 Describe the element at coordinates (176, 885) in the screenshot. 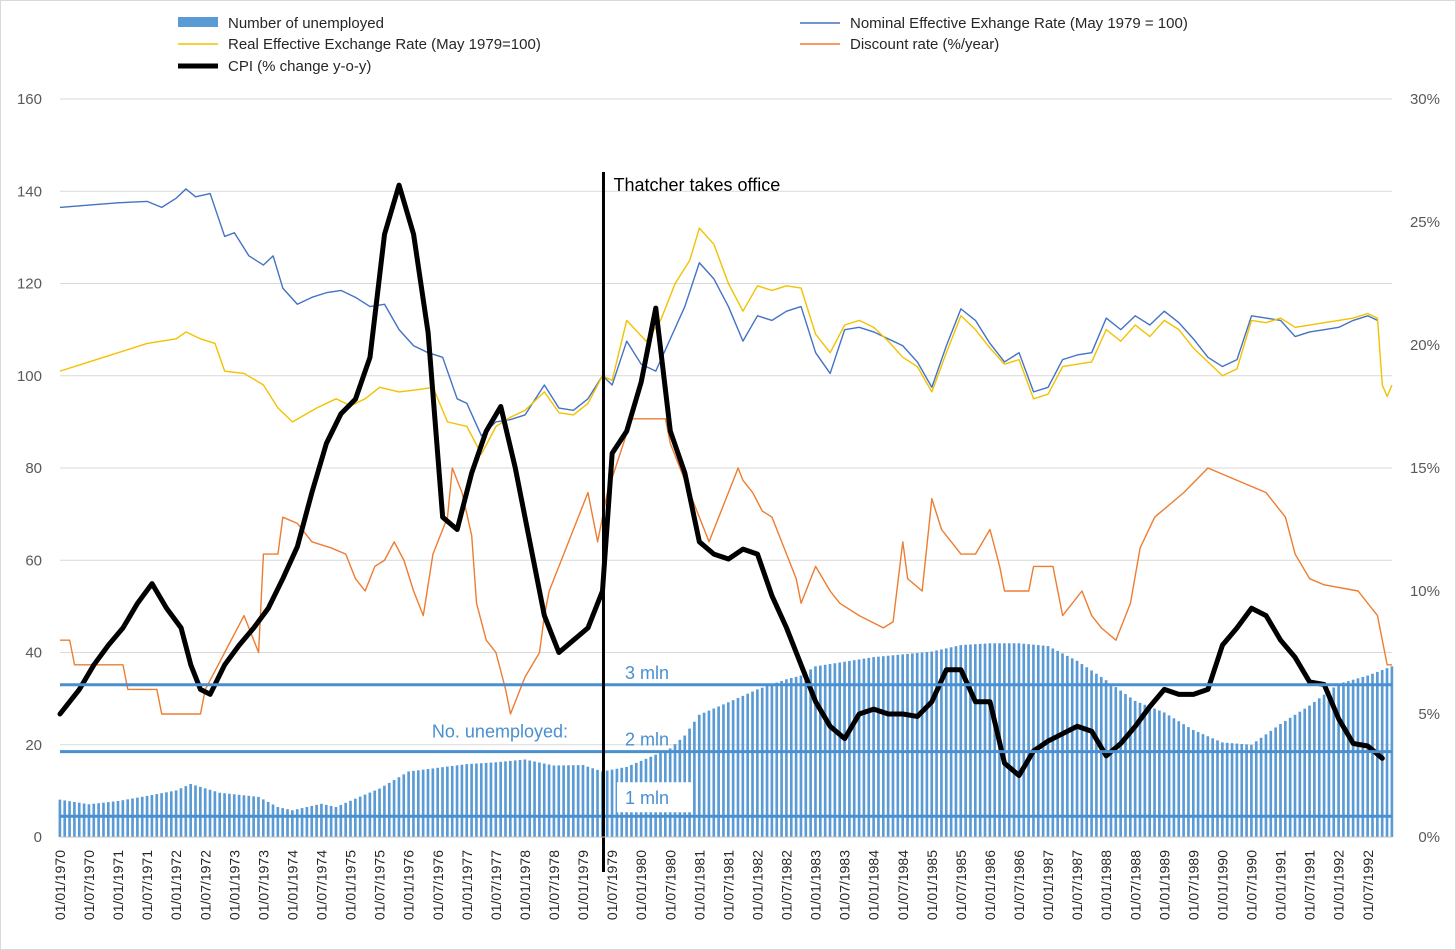

I see `x-tick-label: 01/01/1972` at that location.